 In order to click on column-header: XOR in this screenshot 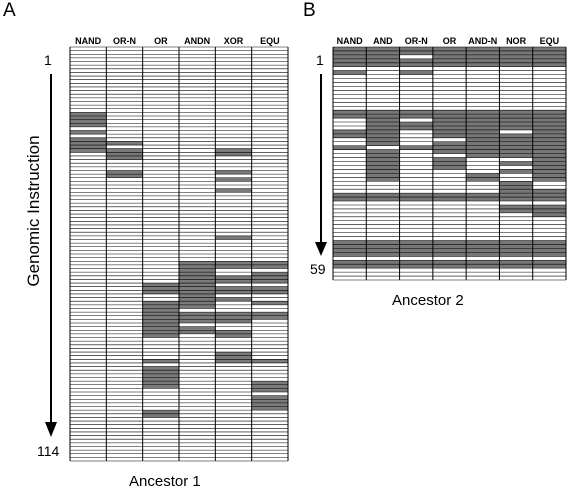, I will do `click(233, 41)`.